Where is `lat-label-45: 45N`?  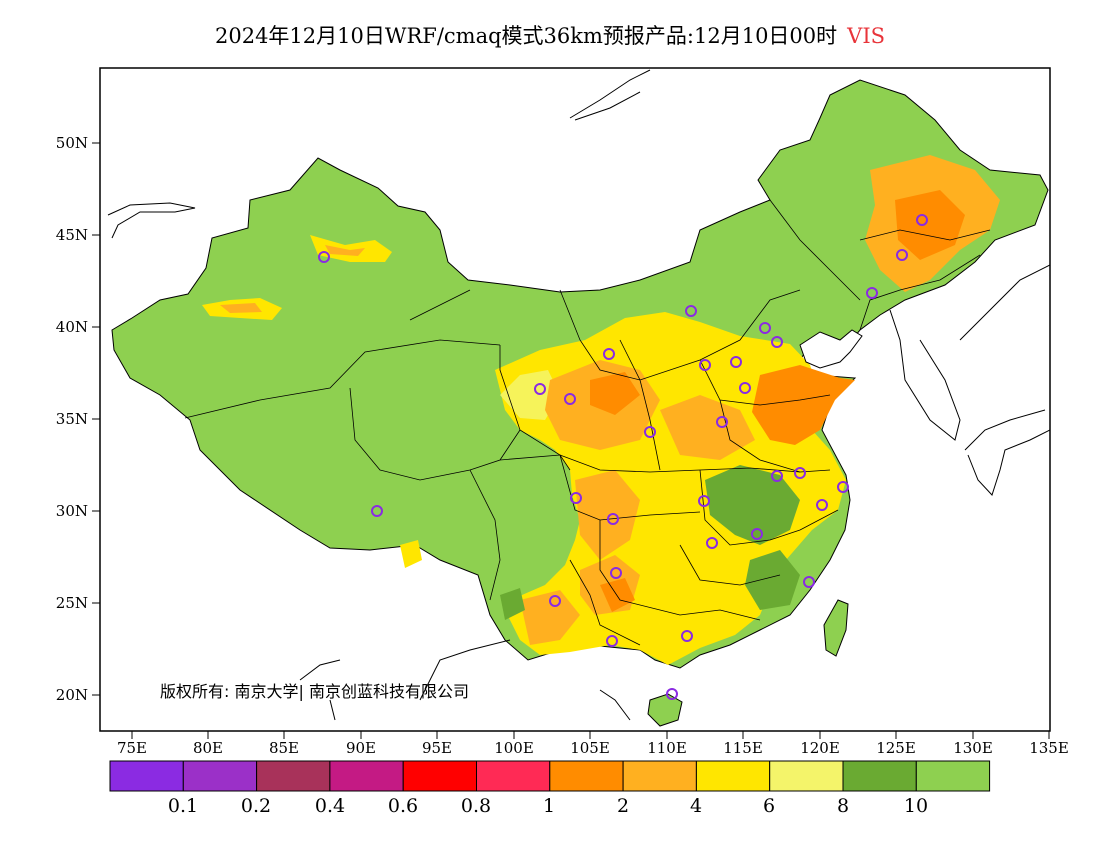
lat-label-45: 45N is located at coordinates (72, 235).